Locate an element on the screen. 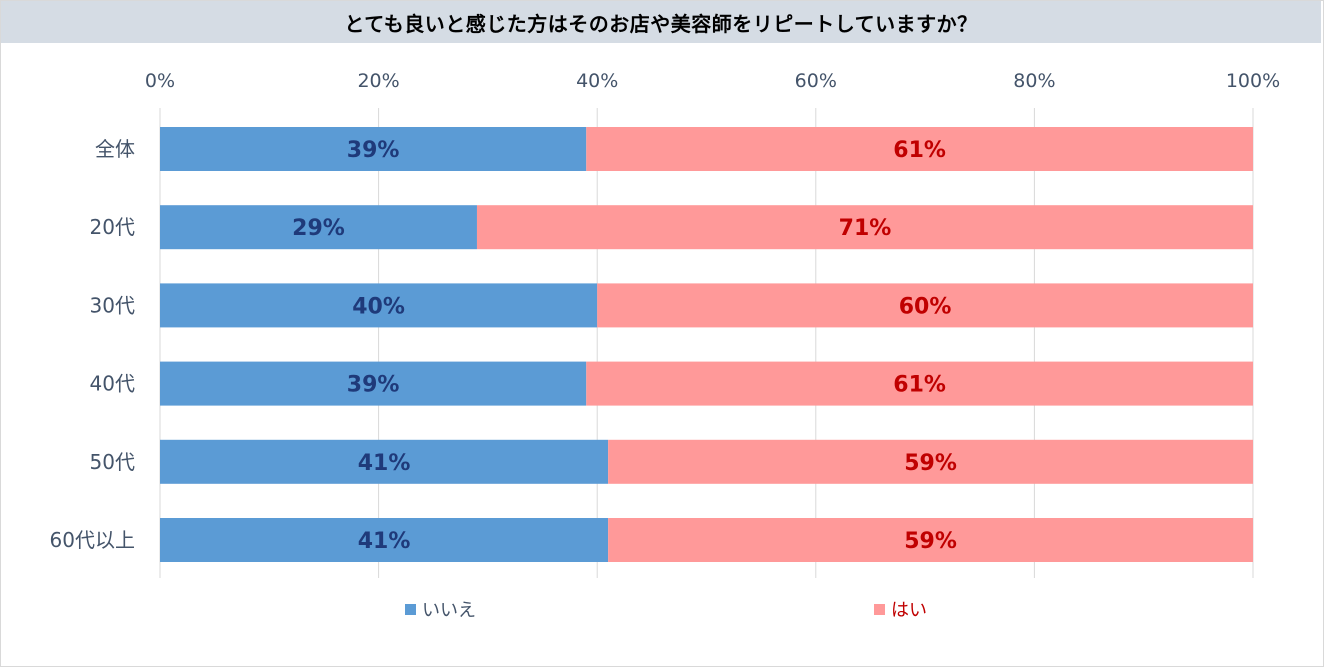 The width and height of the screenshot is (1324, 667). data-label-hai-1: 71% is located at coordinates (865, 228).